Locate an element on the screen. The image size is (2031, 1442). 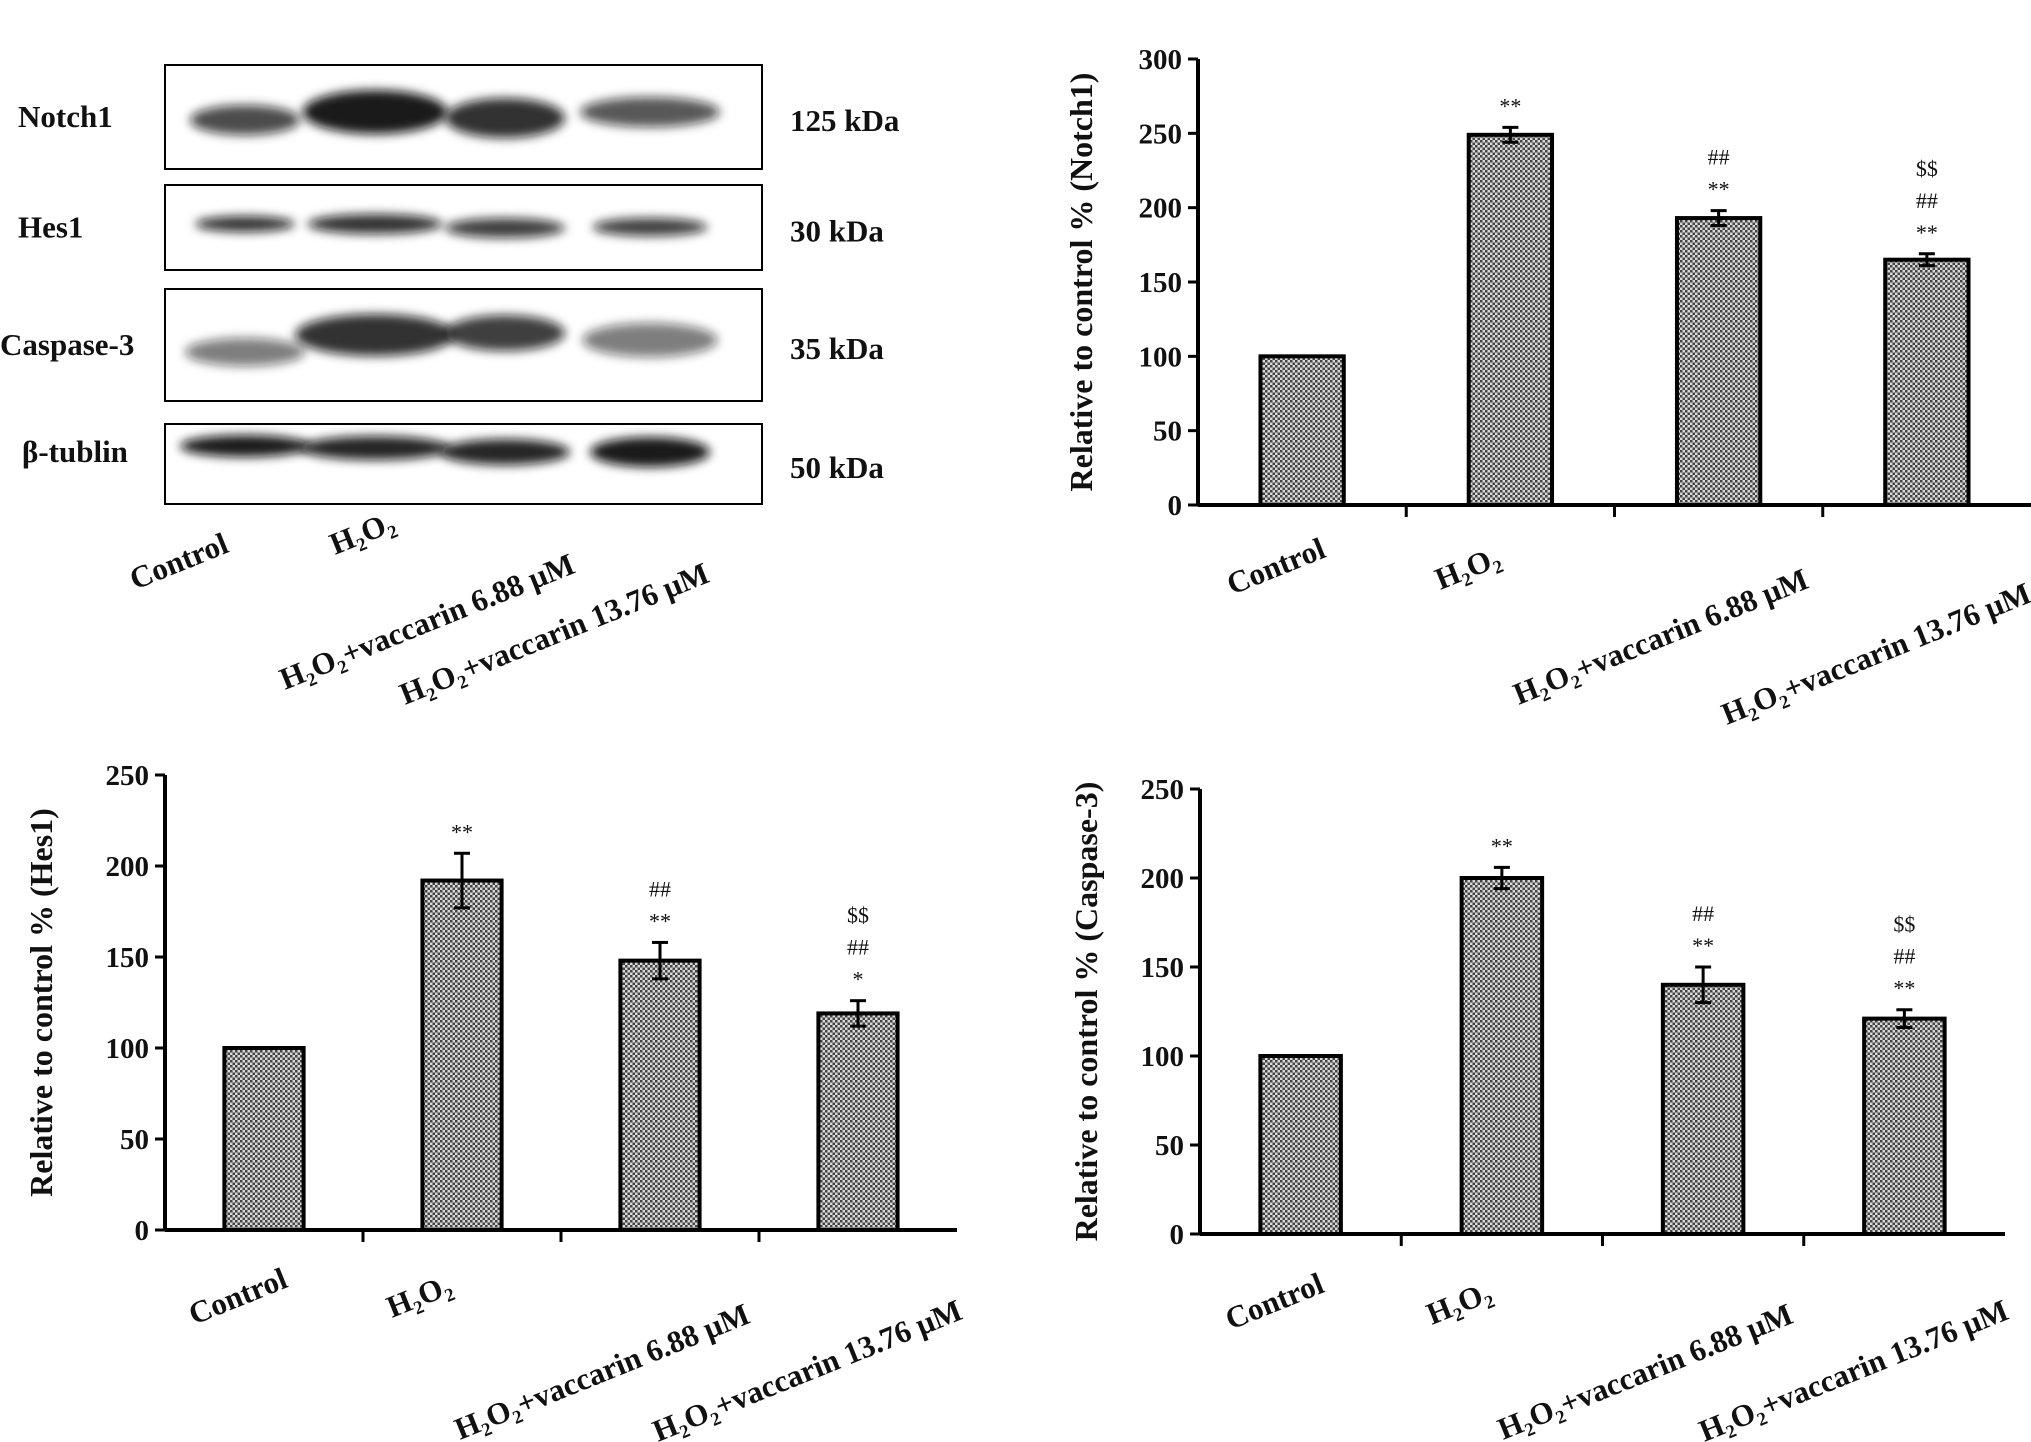
molecular-weight-label: 35 kDa is located at coordinates (837, 348).